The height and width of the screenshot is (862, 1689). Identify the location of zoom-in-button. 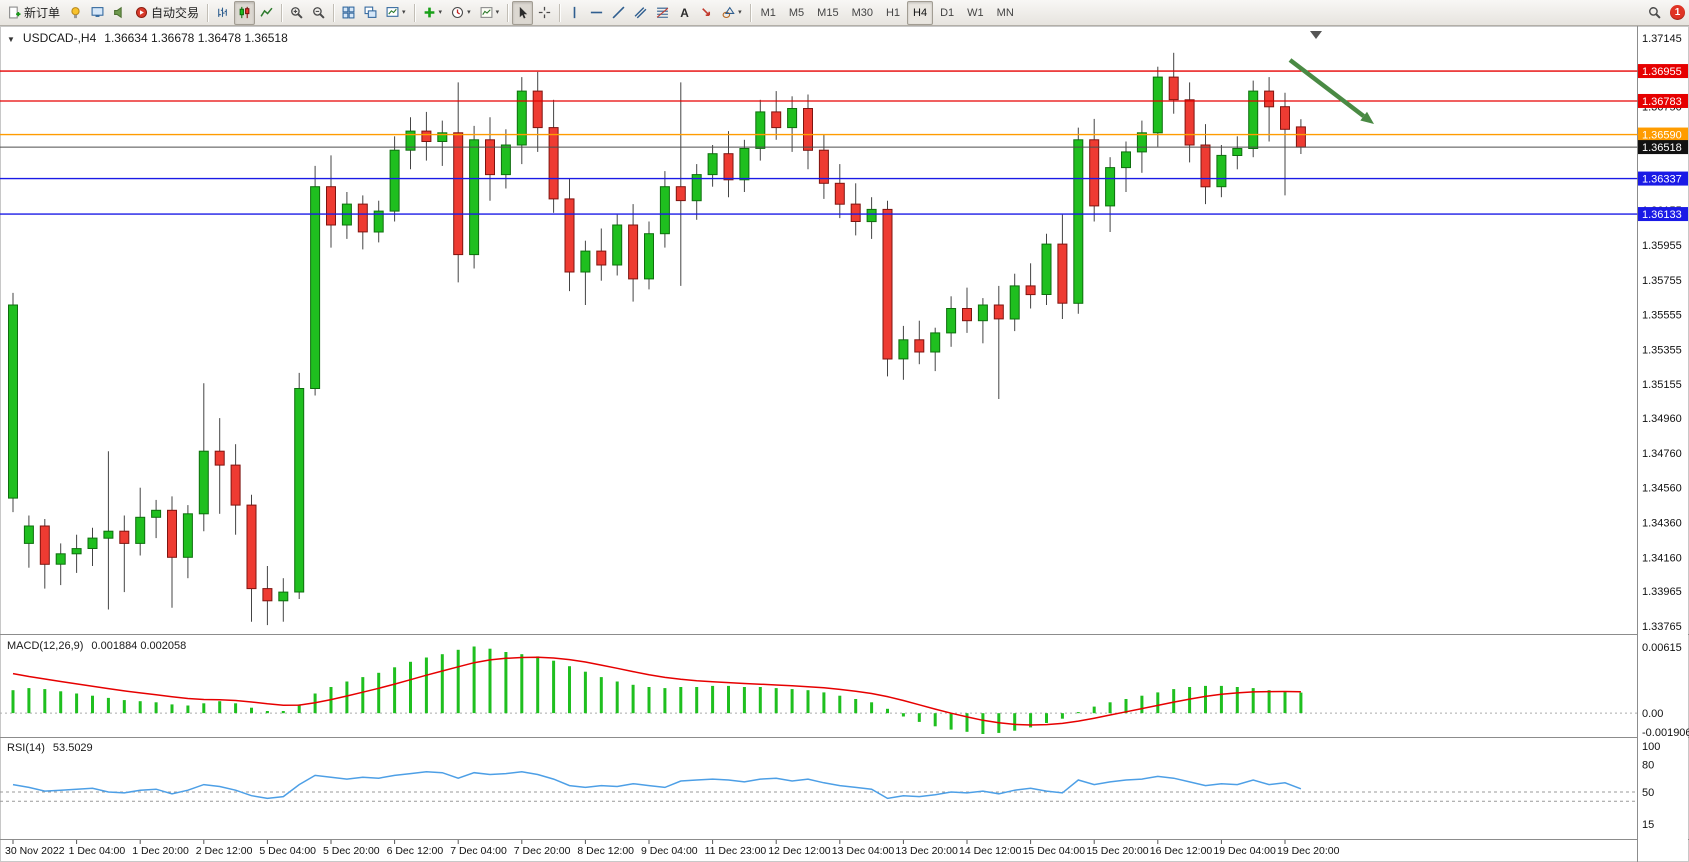
(296, 13).